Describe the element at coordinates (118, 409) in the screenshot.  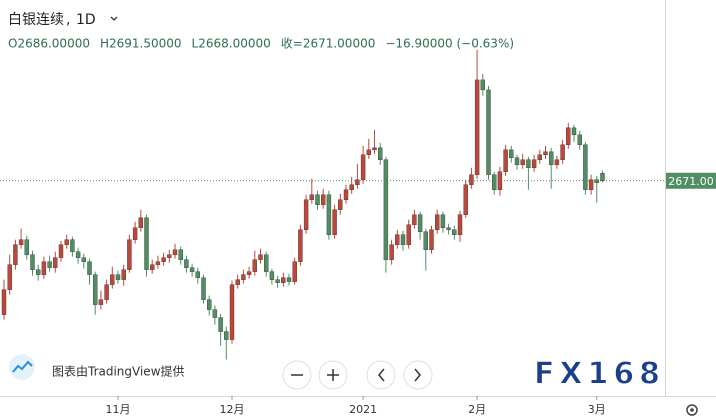
I see `time-label: 11月` at that location.